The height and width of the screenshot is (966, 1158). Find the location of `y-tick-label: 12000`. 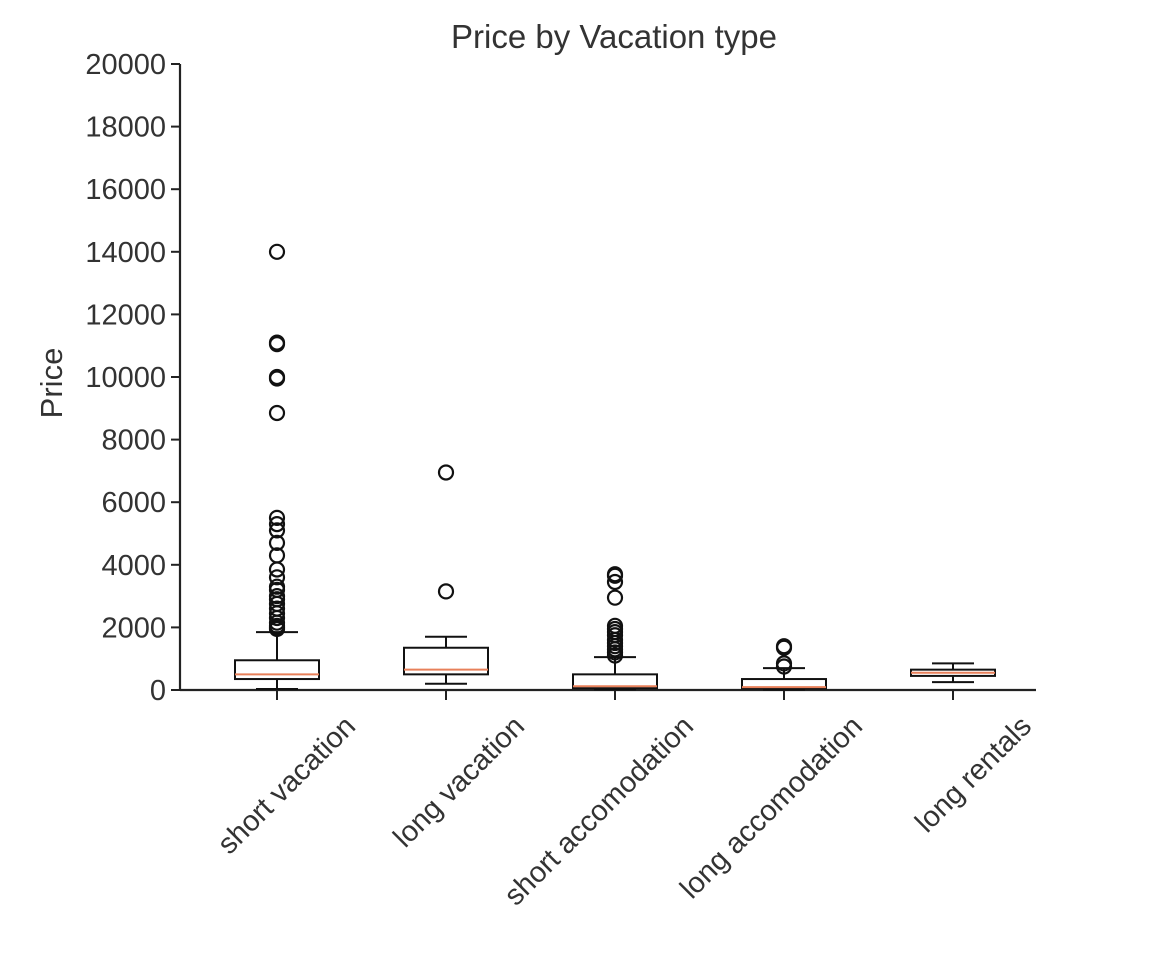

y-tick-label: 12000 is located at coordinates (125, 315).